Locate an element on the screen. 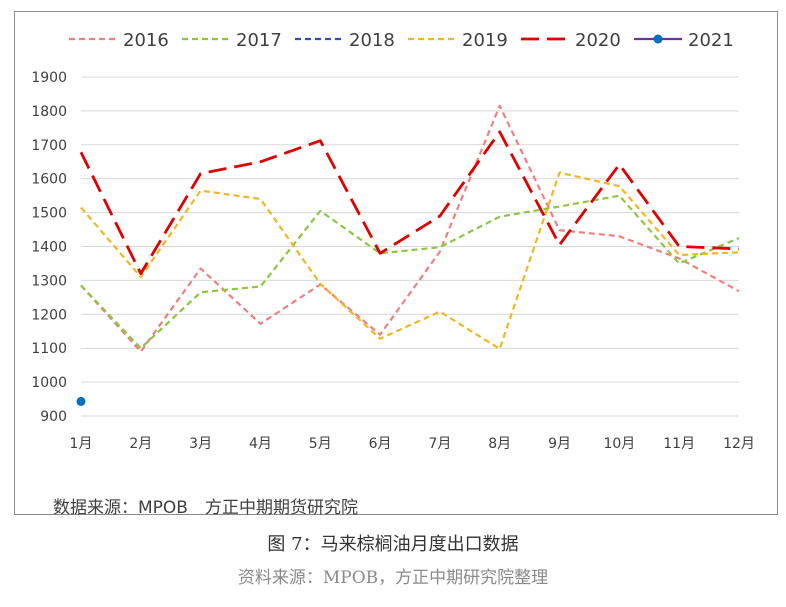  legend-label-2018: 2018 is located at coordinates (372, 40).